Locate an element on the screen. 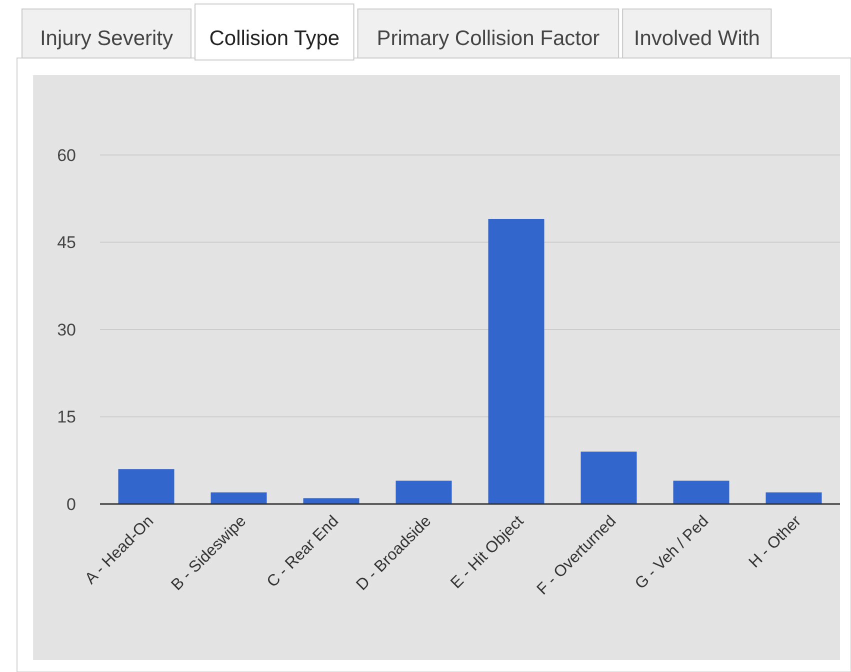 The height and width of the screenshot is (672, 851). y-tick-label: 15 is located at coordinates (66, 417).